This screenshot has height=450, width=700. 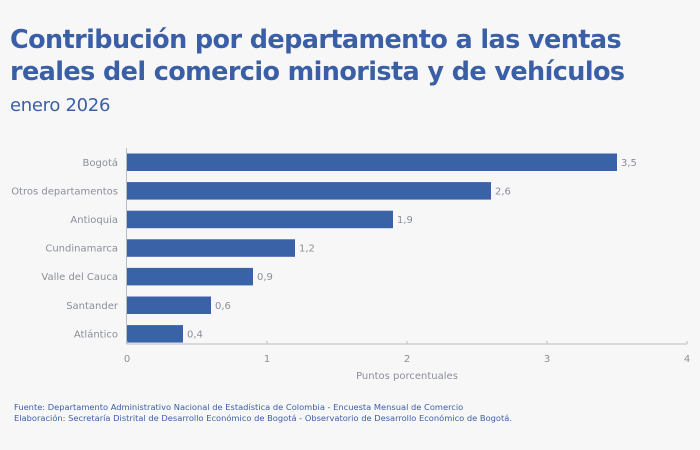 What do you see at coordinates (81, 249) in the screenshot?
I see `category-label: Cundinamarca` at bounding box center [81, 249].